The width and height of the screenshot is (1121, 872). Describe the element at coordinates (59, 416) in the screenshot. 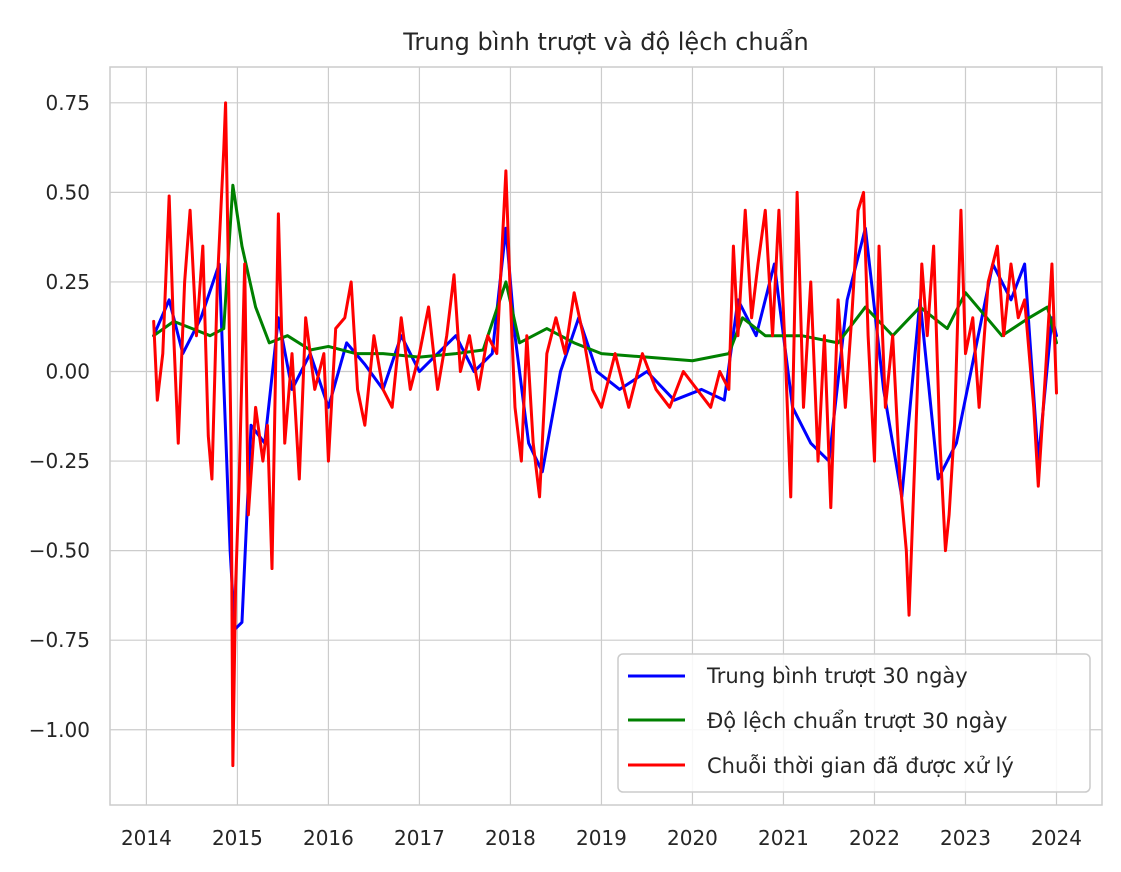

I see `y-axis-ticks: 0.75 0.50 0.25 0.00 −0.25 −0.50 −0.75 −1.00` at that location.